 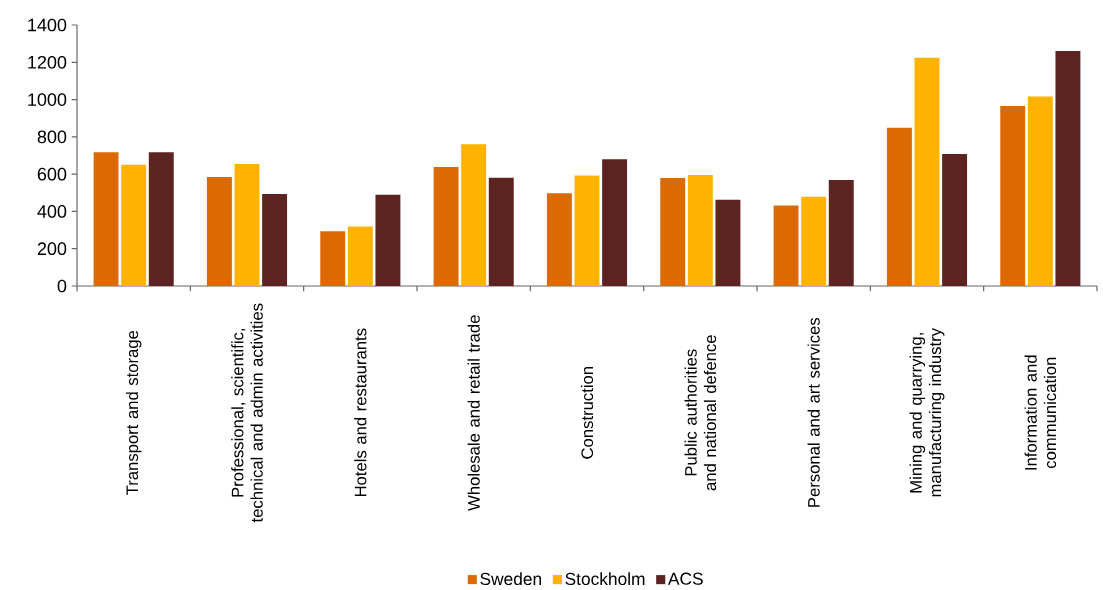 I want to click on y-tick-label: 1000, so click(x=47, y=99).